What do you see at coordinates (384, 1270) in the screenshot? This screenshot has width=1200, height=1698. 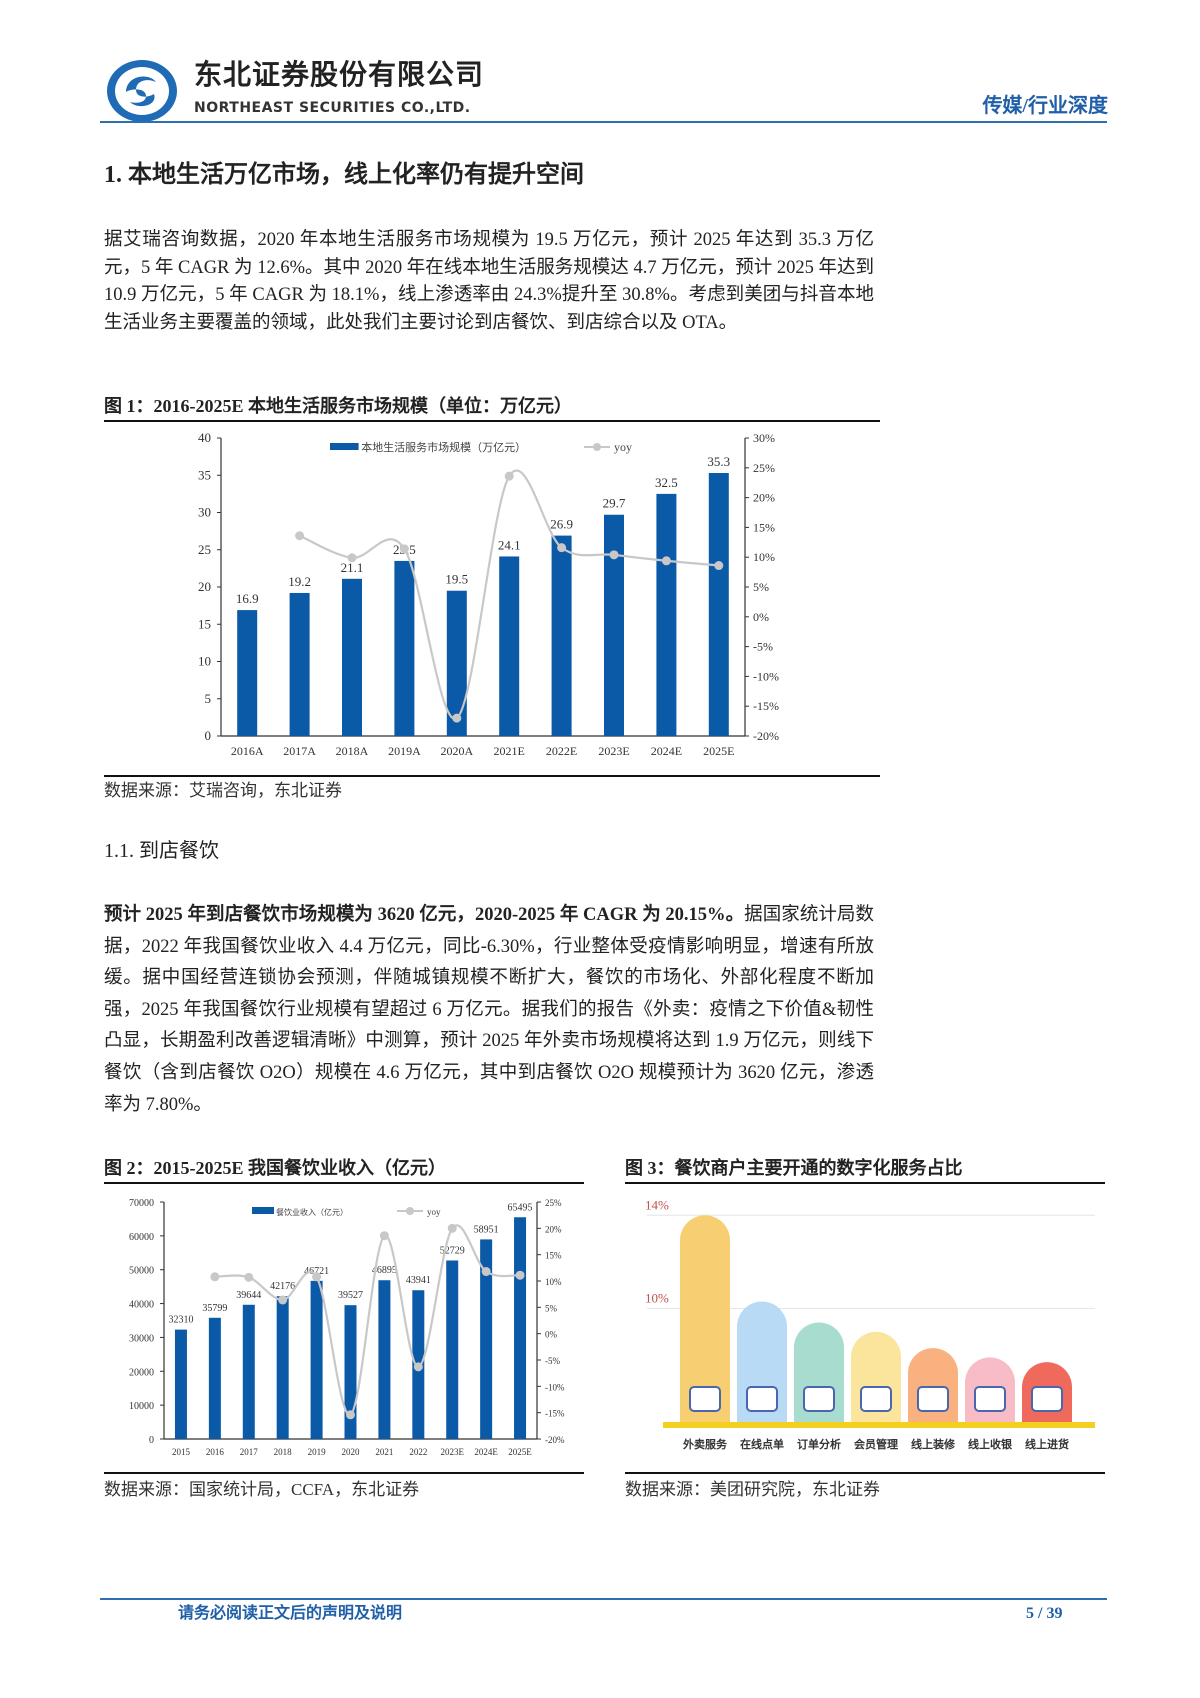 I see `bar-data-label: 46895` at bounding box center [384, 1270].